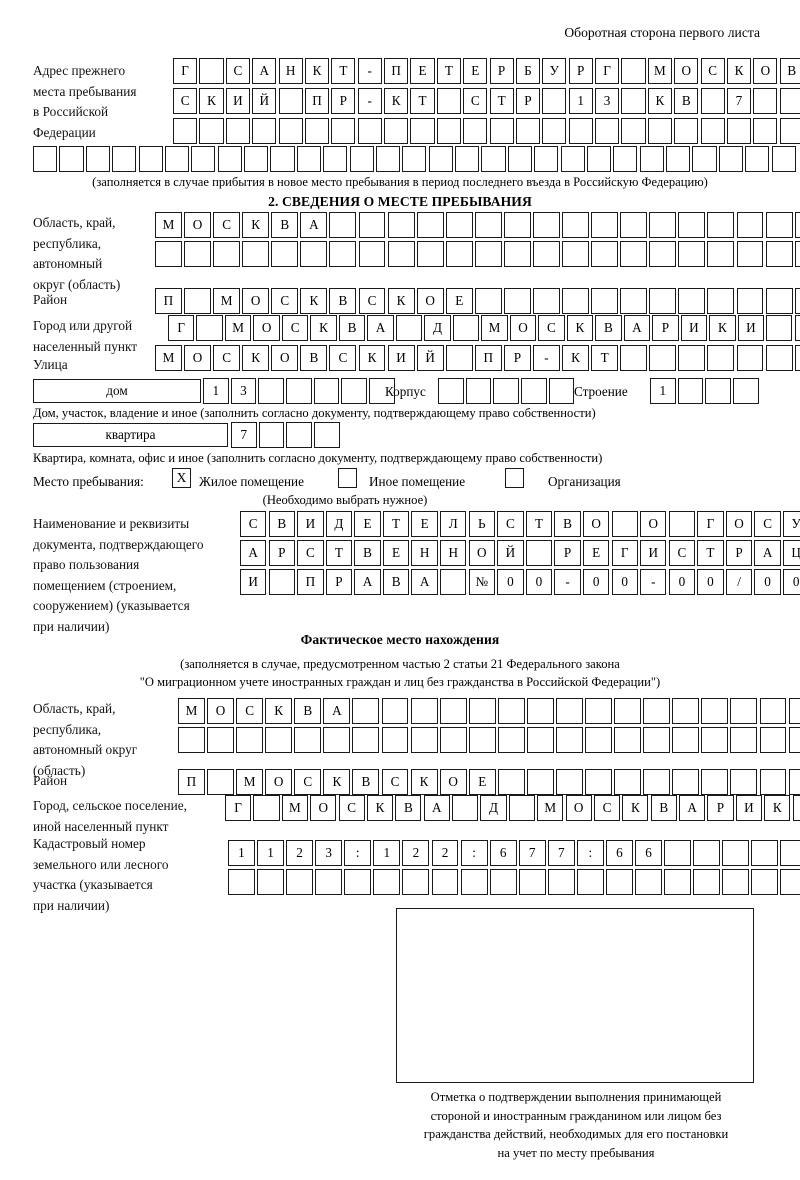  Describe the element at coordinates (448, 71) in the screenshot. I see `prev-address-row-1-cell-10: Т` at that location.